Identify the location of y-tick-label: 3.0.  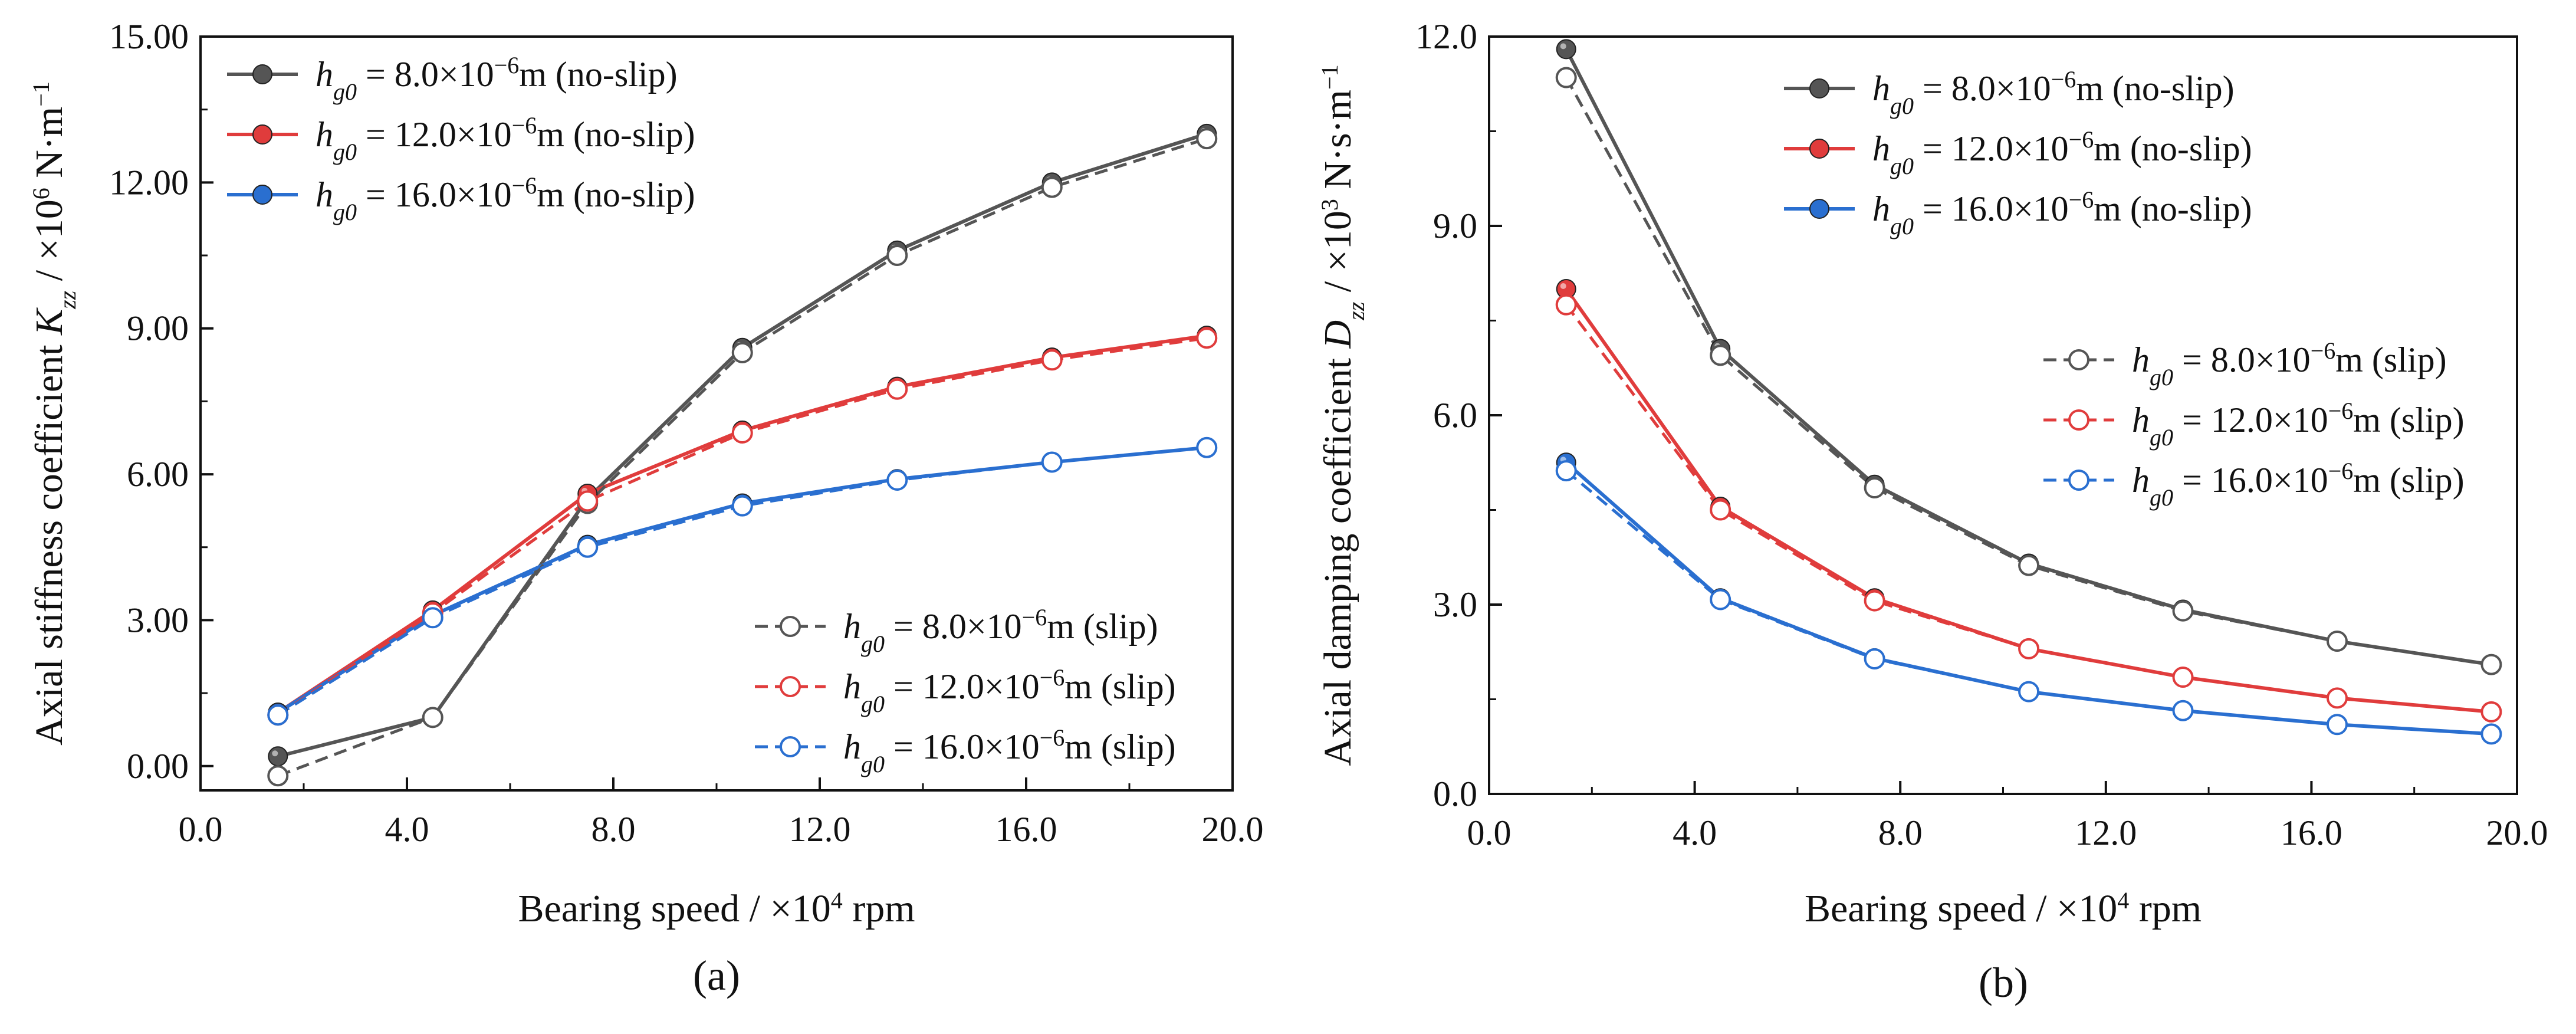
(1455, 604).